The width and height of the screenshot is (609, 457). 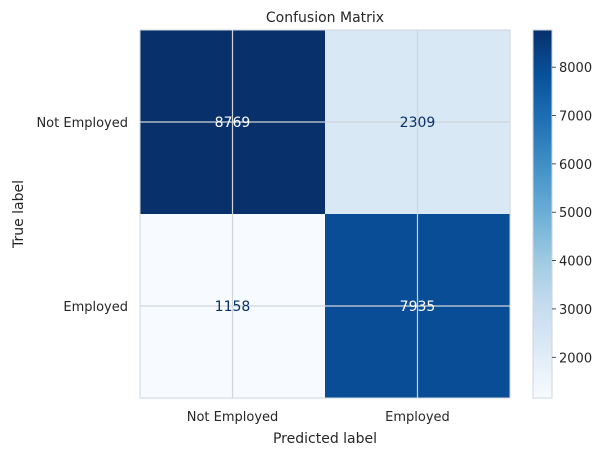 What do you see at coordinates (82, 123) in the screenshot?
I see `y-tick-label: Not Employed` at bounding box center [82, 123].